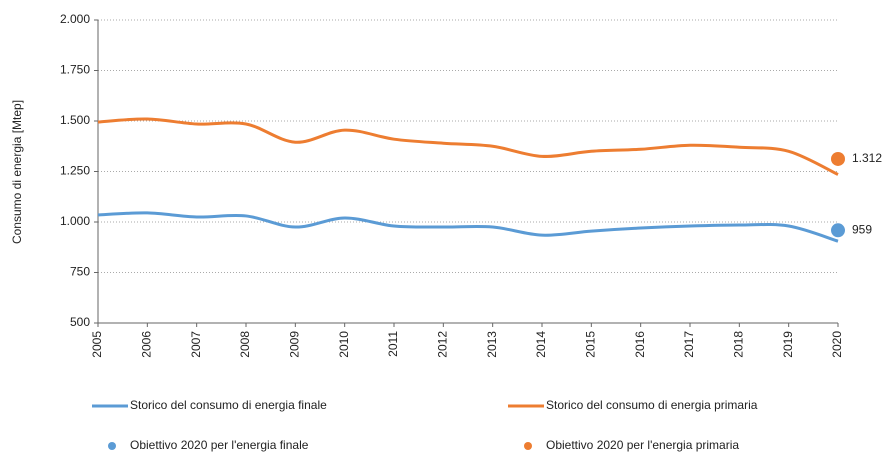  I want to click on x-tick-label: 2006, so click(147, 344).